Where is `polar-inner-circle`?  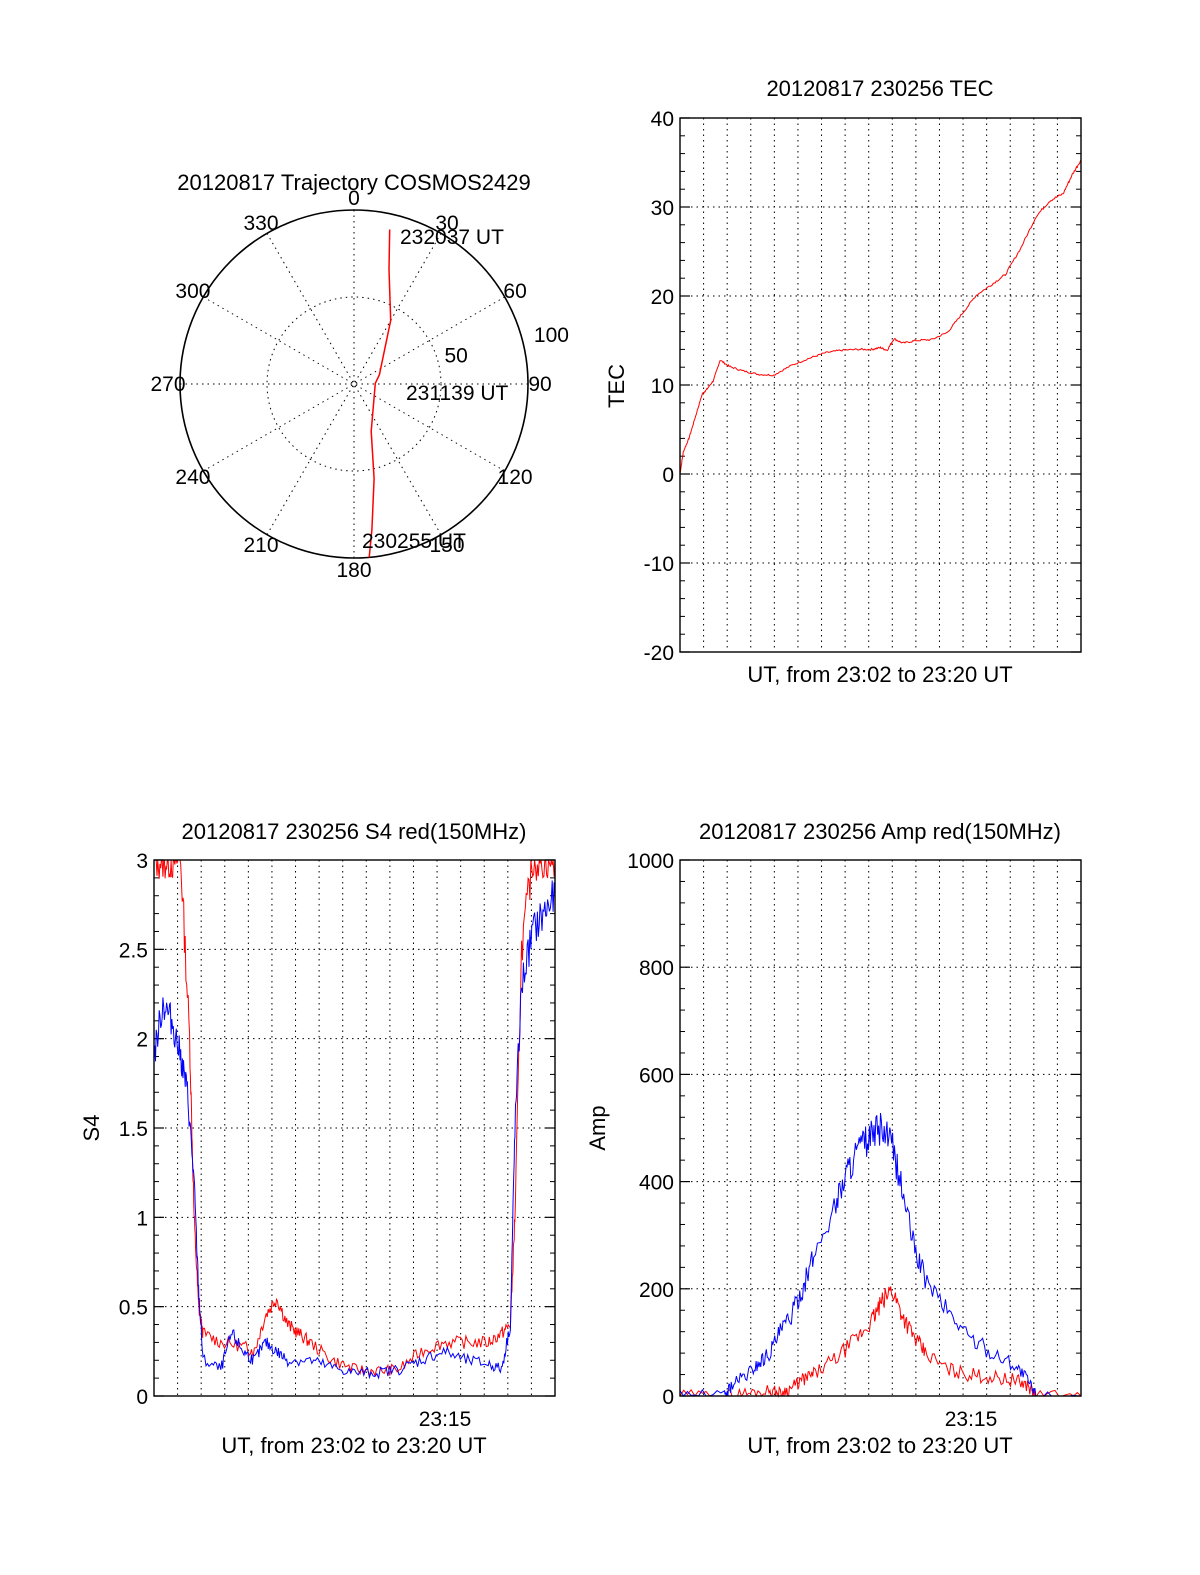
polar-inner-circle is located at coordinates (354, 384).